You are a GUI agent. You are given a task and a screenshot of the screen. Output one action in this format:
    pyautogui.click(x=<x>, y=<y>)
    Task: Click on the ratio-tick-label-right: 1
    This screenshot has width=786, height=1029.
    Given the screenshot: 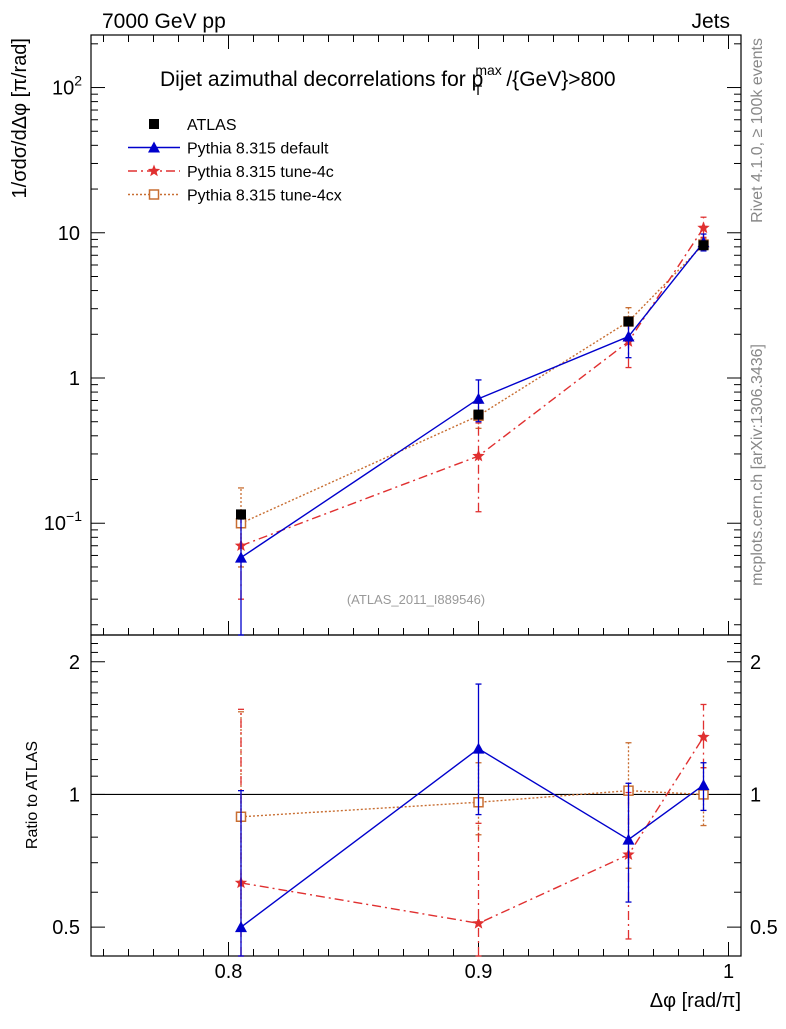 What is the action you would take?
    pyautogui.click(x=755, y=795)
    